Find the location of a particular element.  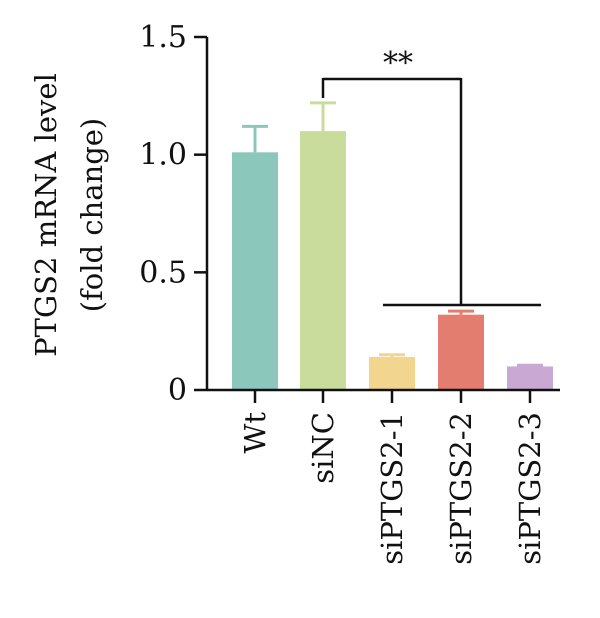

y-axis-label-line2: (fold change) is located at coordinates (92, 215).